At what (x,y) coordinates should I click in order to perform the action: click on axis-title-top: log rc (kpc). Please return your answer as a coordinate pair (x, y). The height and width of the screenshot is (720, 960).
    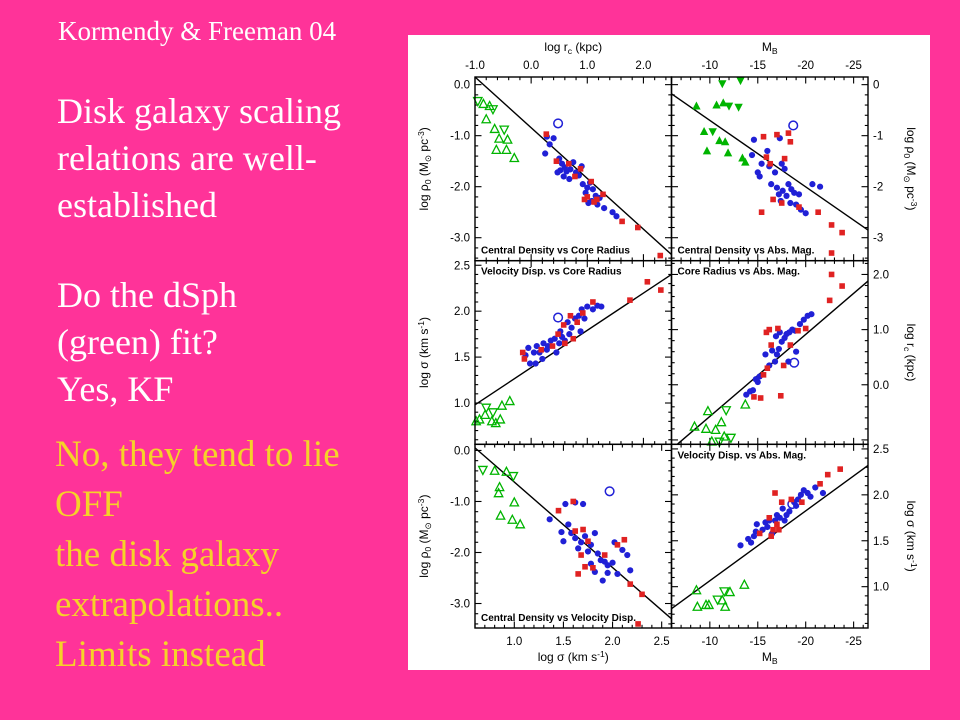
    Looking at the image, I should click on (573, 48).